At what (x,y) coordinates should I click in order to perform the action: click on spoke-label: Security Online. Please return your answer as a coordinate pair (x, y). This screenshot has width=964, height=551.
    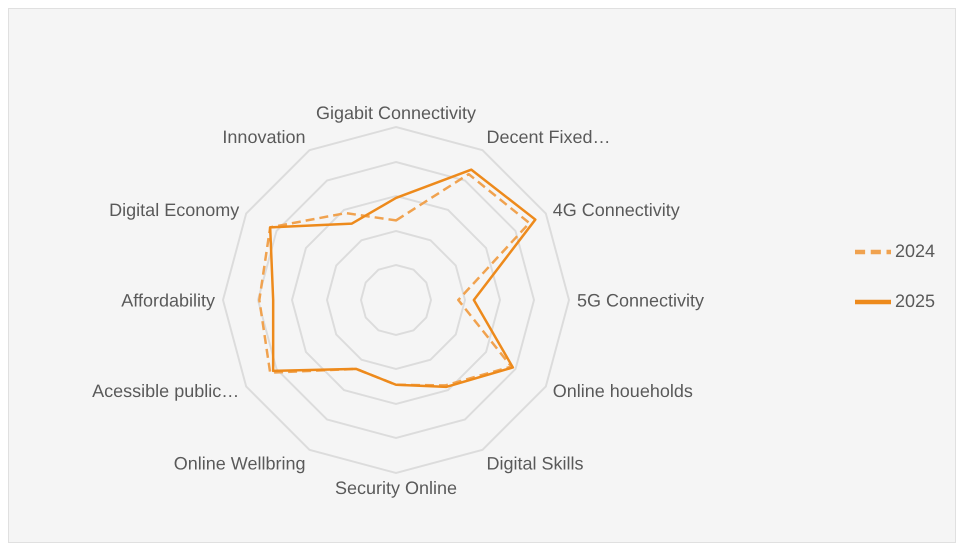
    Looking at the image, I should click on (396, 488).